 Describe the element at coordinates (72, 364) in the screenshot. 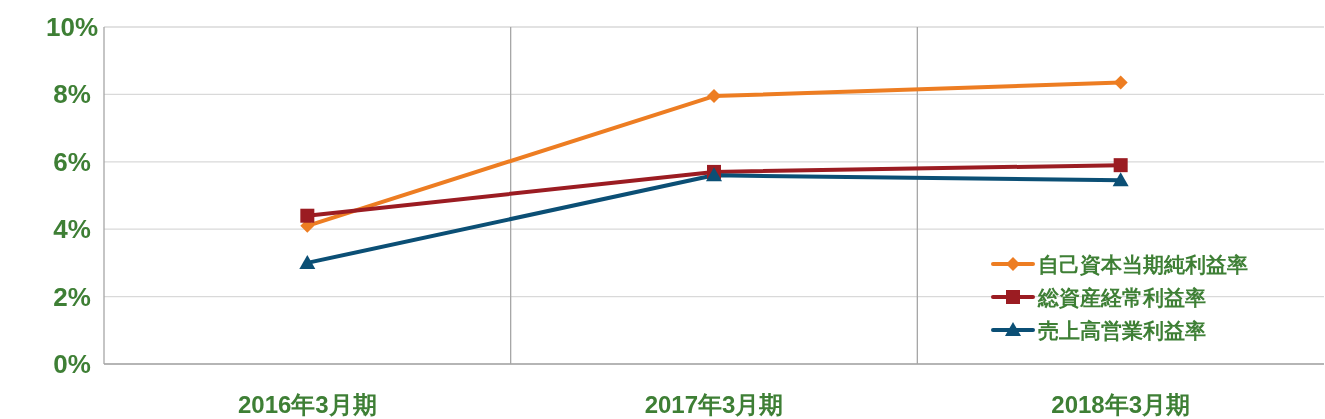

I see `y-tick-label: 0%` at that location.